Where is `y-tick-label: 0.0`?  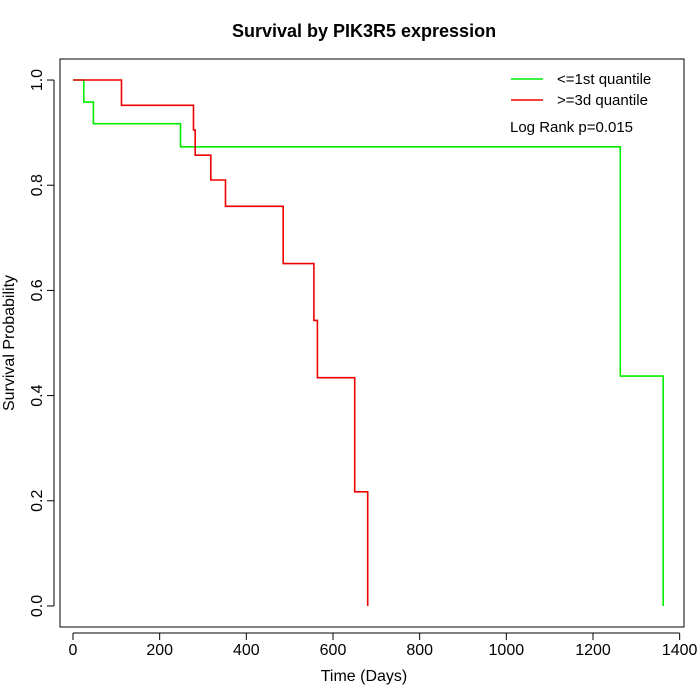 y-tick-label: 0.0 is located at coordinates (37, 606).